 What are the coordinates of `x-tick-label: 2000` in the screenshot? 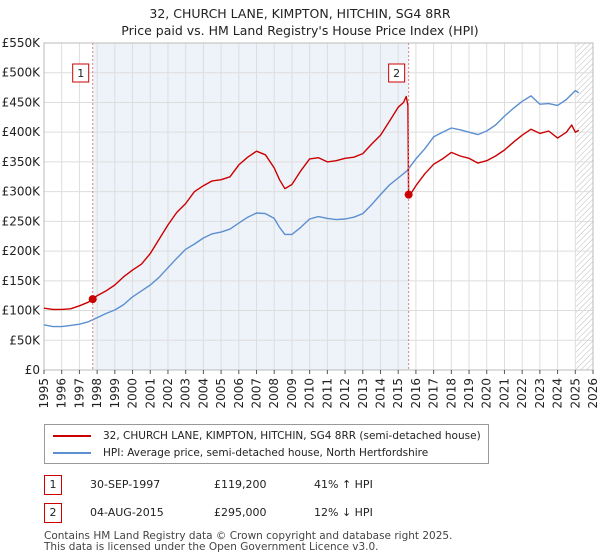 It's located at (133, 393).